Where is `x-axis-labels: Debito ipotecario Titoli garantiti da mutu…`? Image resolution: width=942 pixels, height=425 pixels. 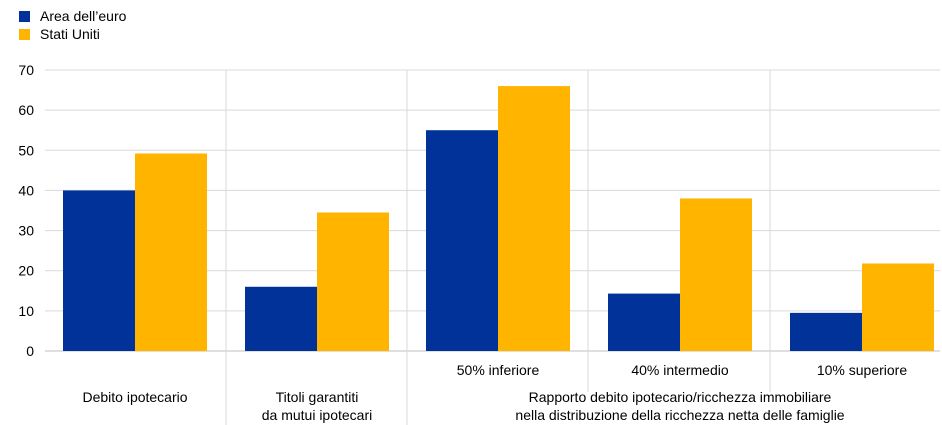
x-axis-labels: Debito ipotecario Titoli garantiti da mutu… is located at coordinates (494, 392).